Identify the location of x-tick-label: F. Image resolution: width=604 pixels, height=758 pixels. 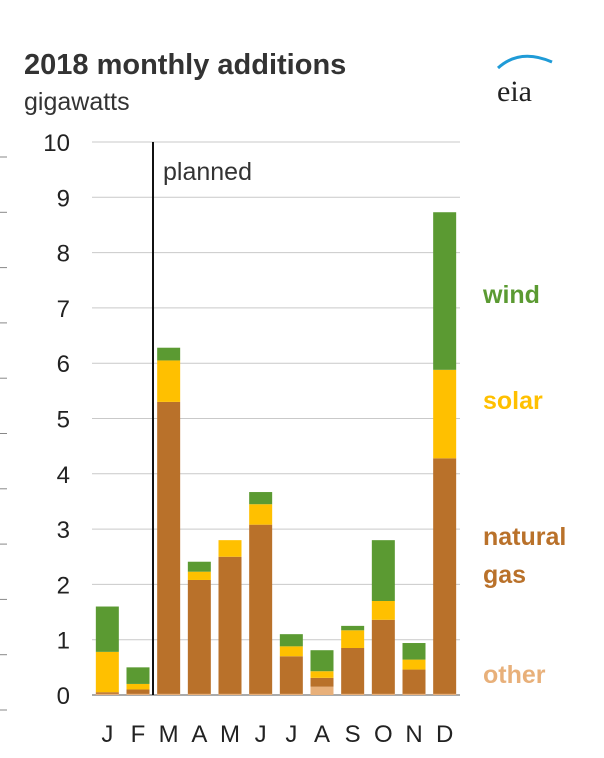
(138, 734).